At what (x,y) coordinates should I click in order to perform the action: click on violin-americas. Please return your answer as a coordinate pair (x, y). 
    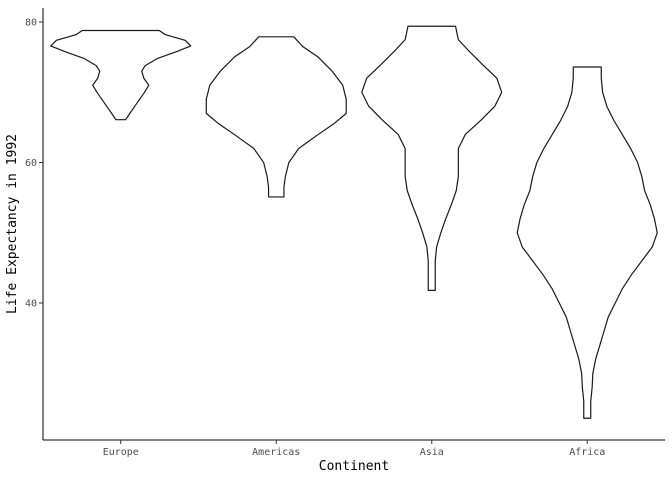
    Looking at the image, I should click on (276, 117).